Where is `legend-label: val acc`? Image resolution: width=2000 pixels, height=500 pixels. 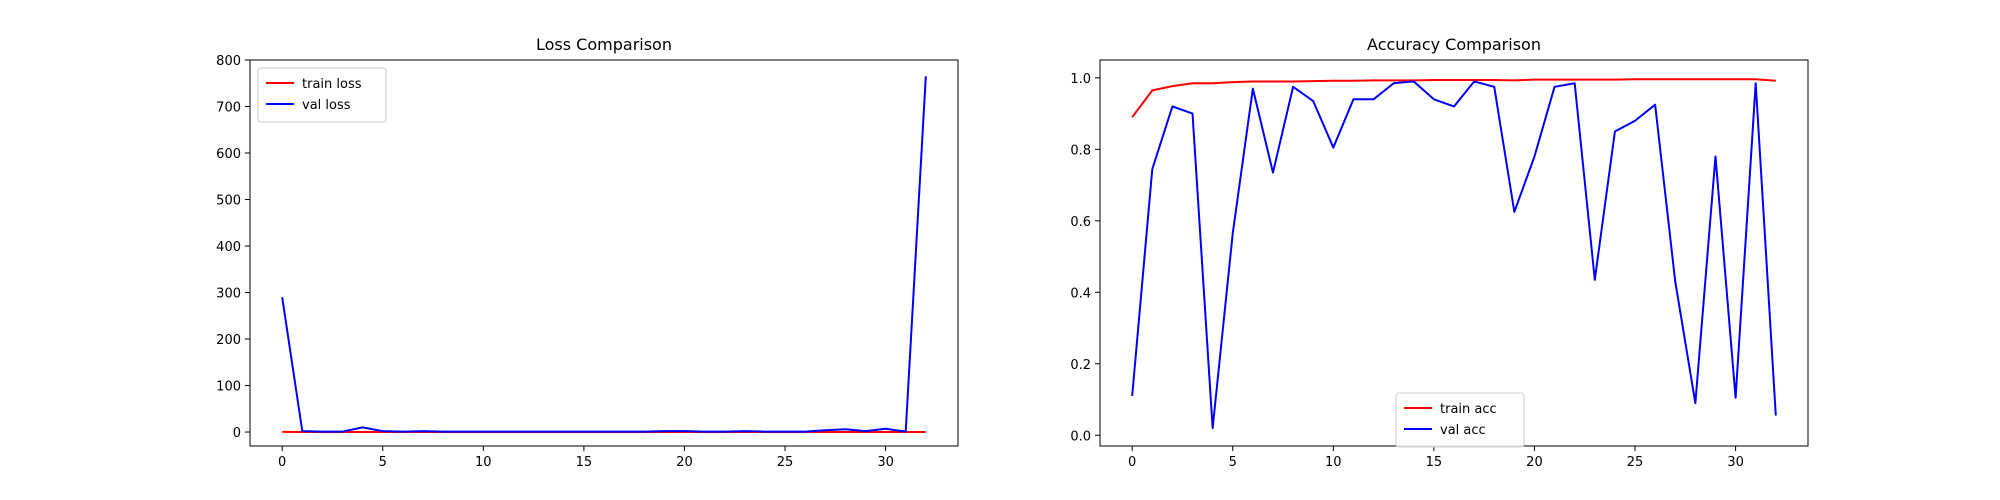 legend-label: val acc is located at coordinates (1463, 430).